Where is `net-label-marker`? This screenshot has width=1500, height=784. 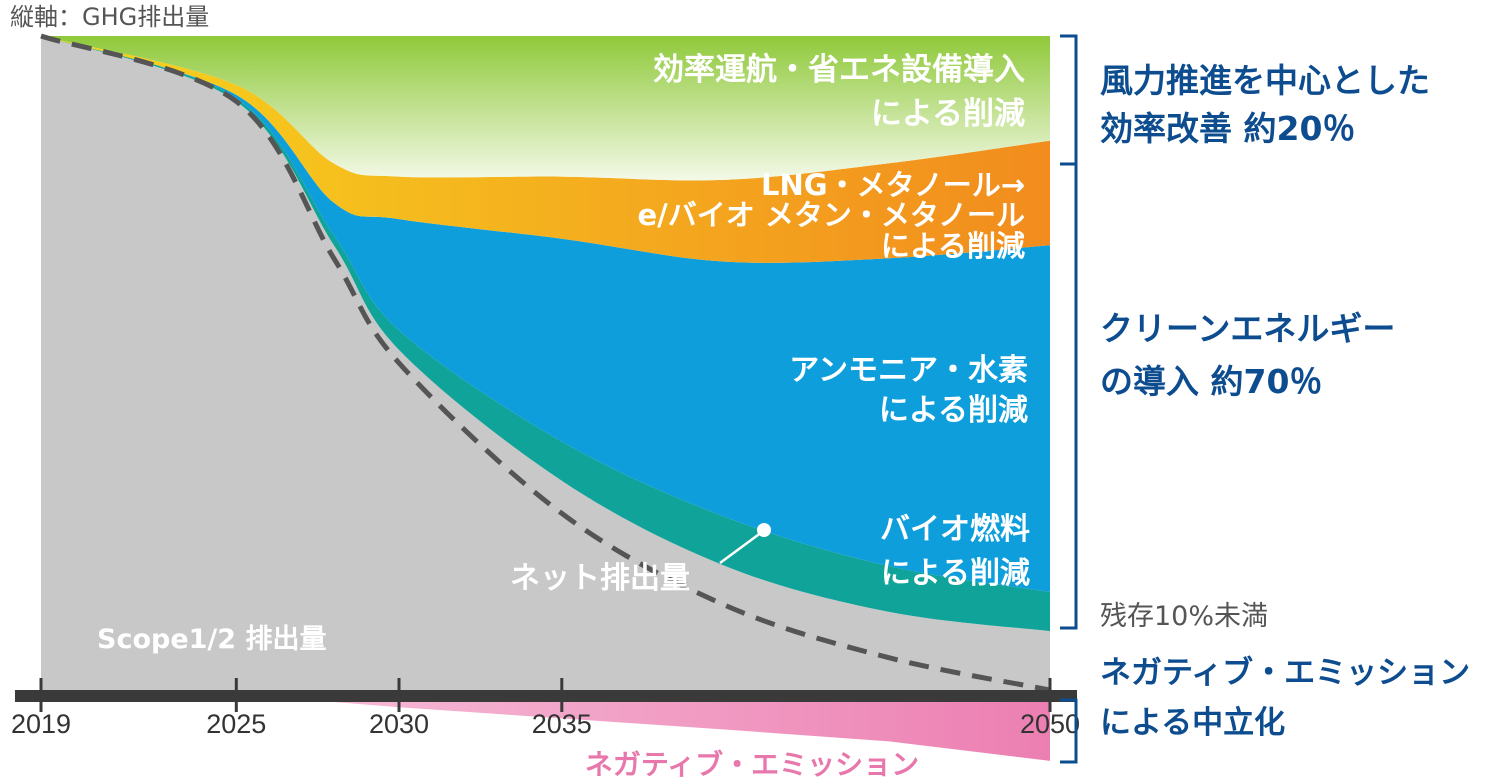 net-label-marker is located at coordinates (764, 530).